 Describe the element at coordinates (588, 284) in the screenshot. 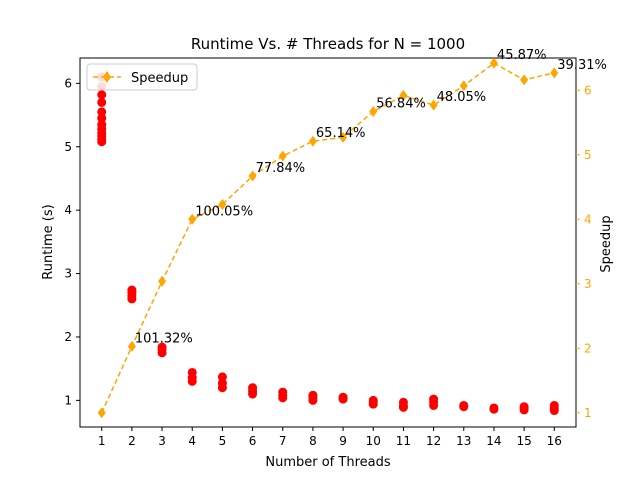

I see `y2-tick-label: 3` at that location.